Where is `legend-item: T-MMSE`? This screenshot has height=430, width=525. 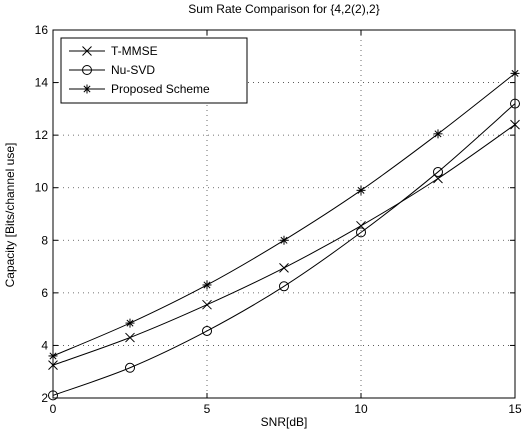 legend-item: T-MMSE is located at coordinates (113, 51).